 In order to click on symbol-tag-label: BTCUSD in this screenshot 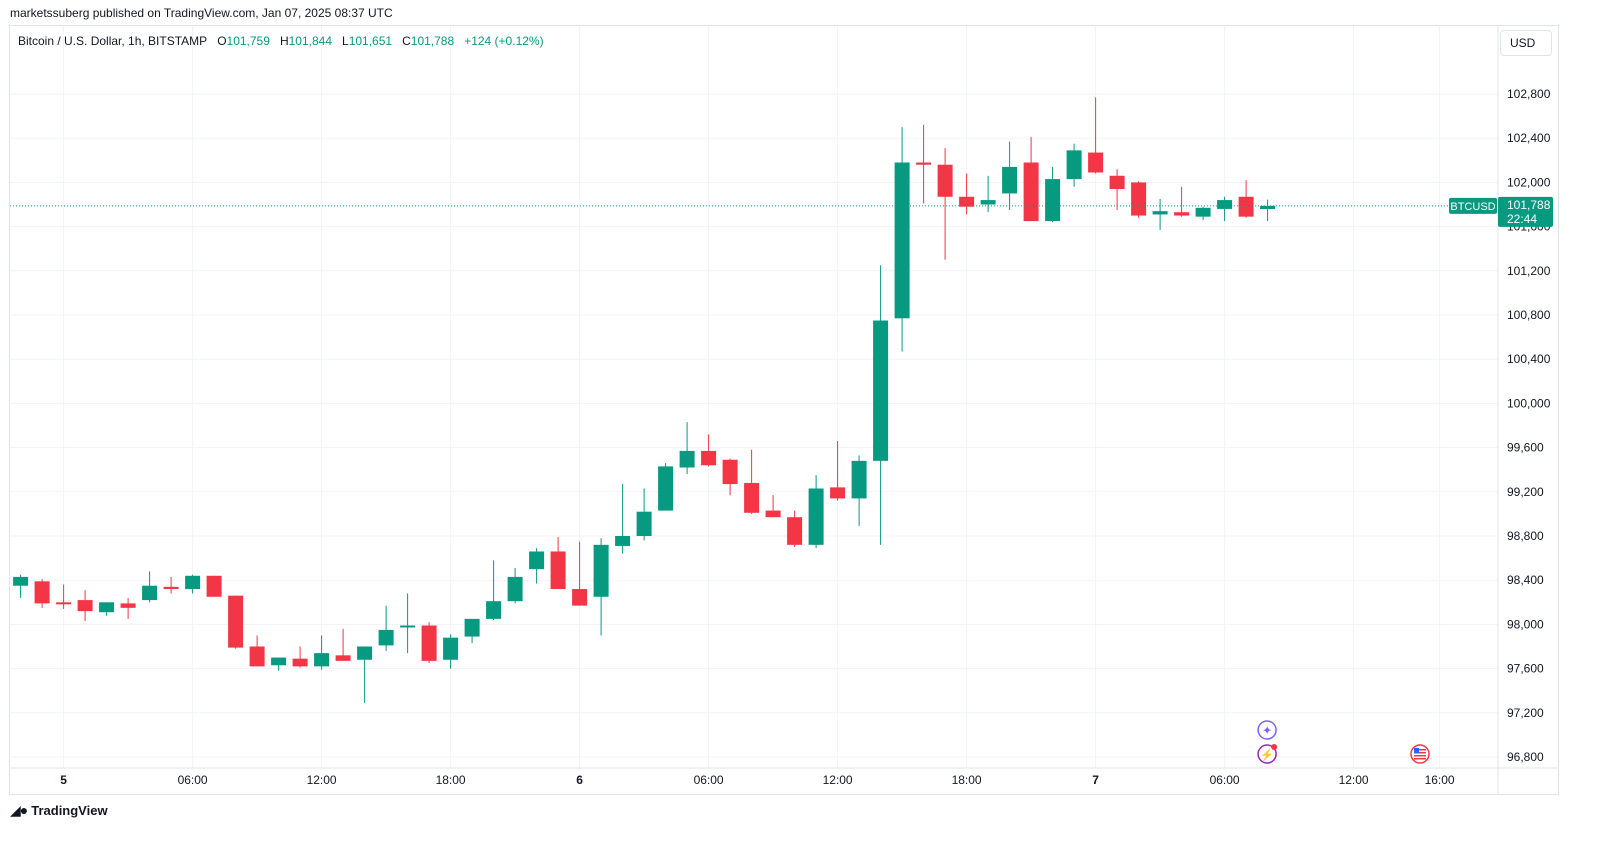, I will do `click(1472, 207)`.